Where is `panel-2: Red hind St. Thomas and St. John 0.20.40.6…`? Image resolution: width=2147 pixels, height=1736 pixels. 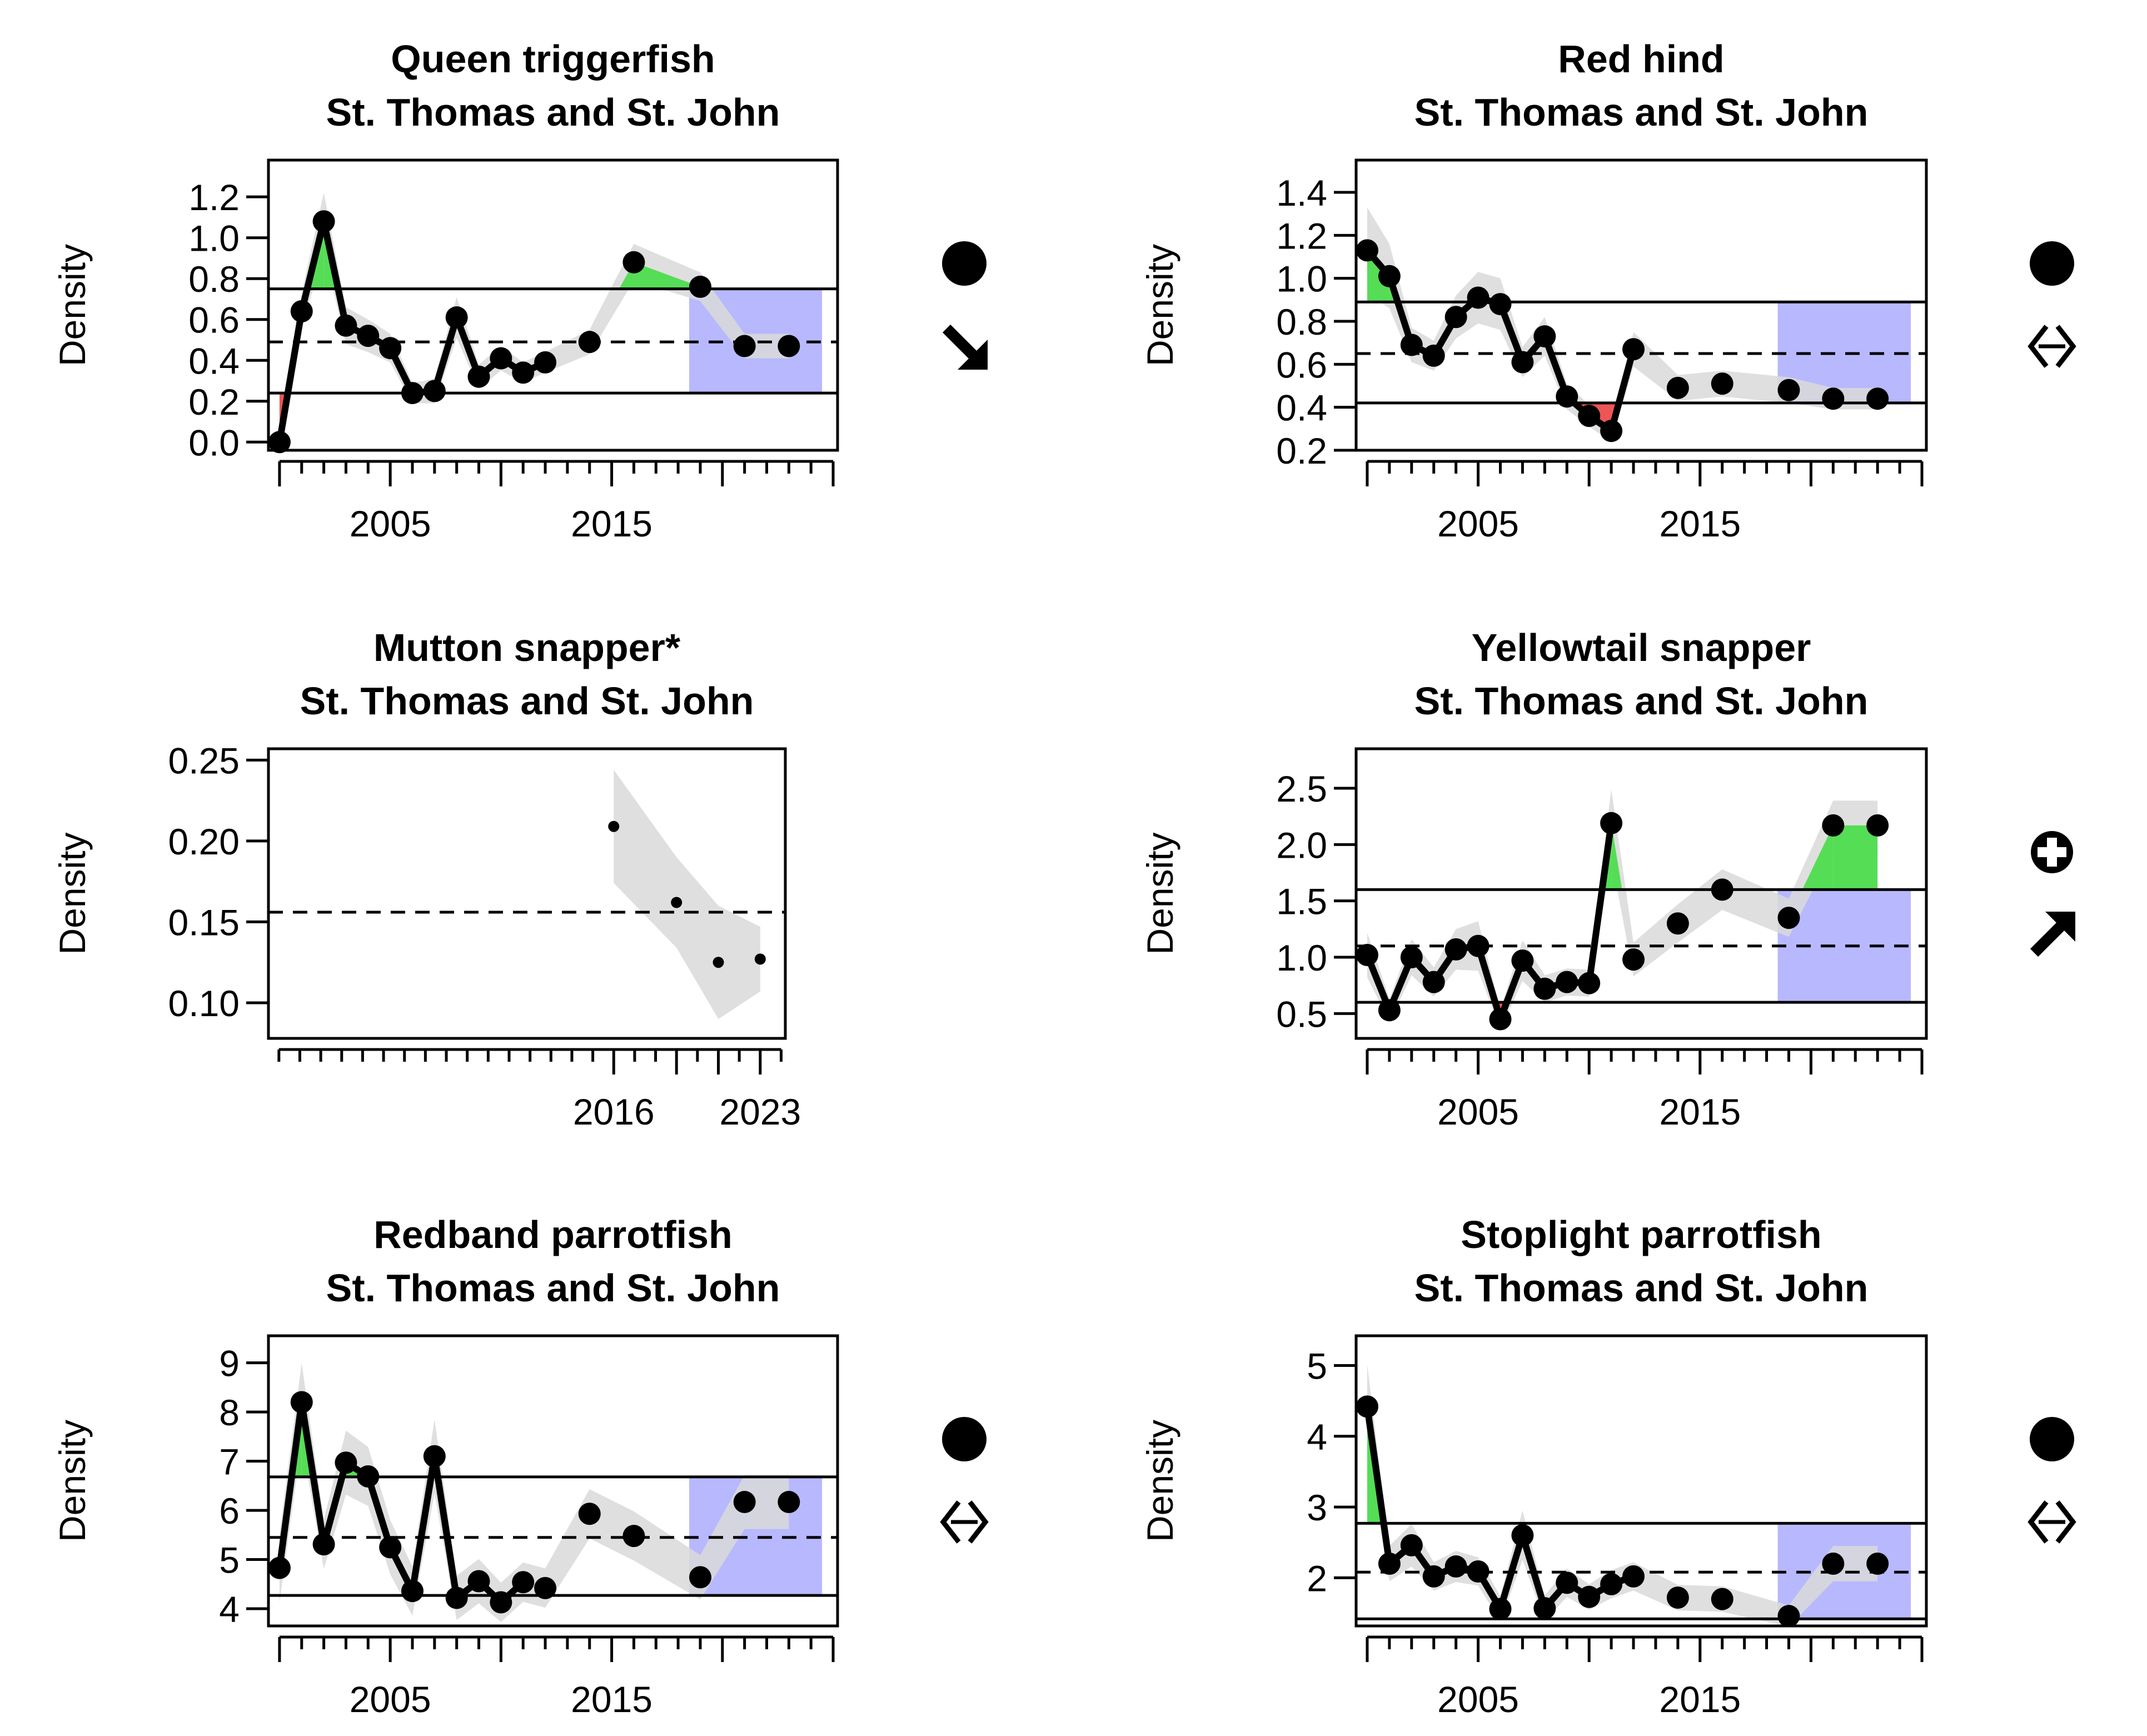
panel-2: Red hind St. Thomas and St. John 0.20.40.6… is located at coordinates (1608, 290).